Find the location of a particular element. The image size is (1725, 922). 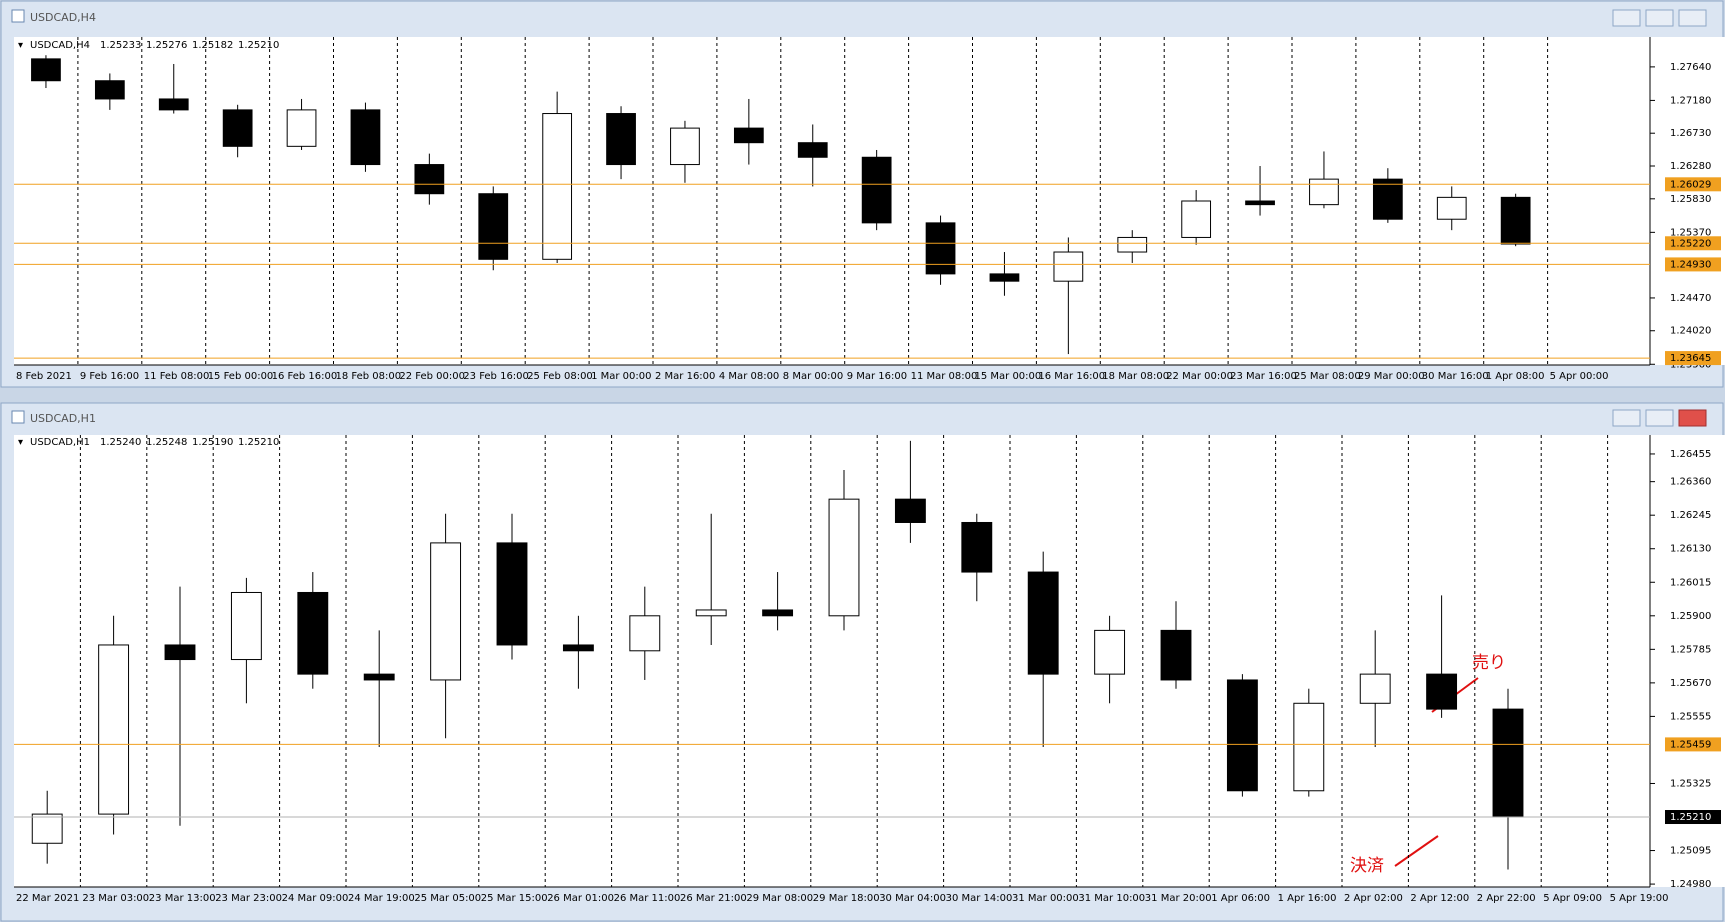

x-tick-label: 25 Mar 15:00 is located at coordinates (514, 898).